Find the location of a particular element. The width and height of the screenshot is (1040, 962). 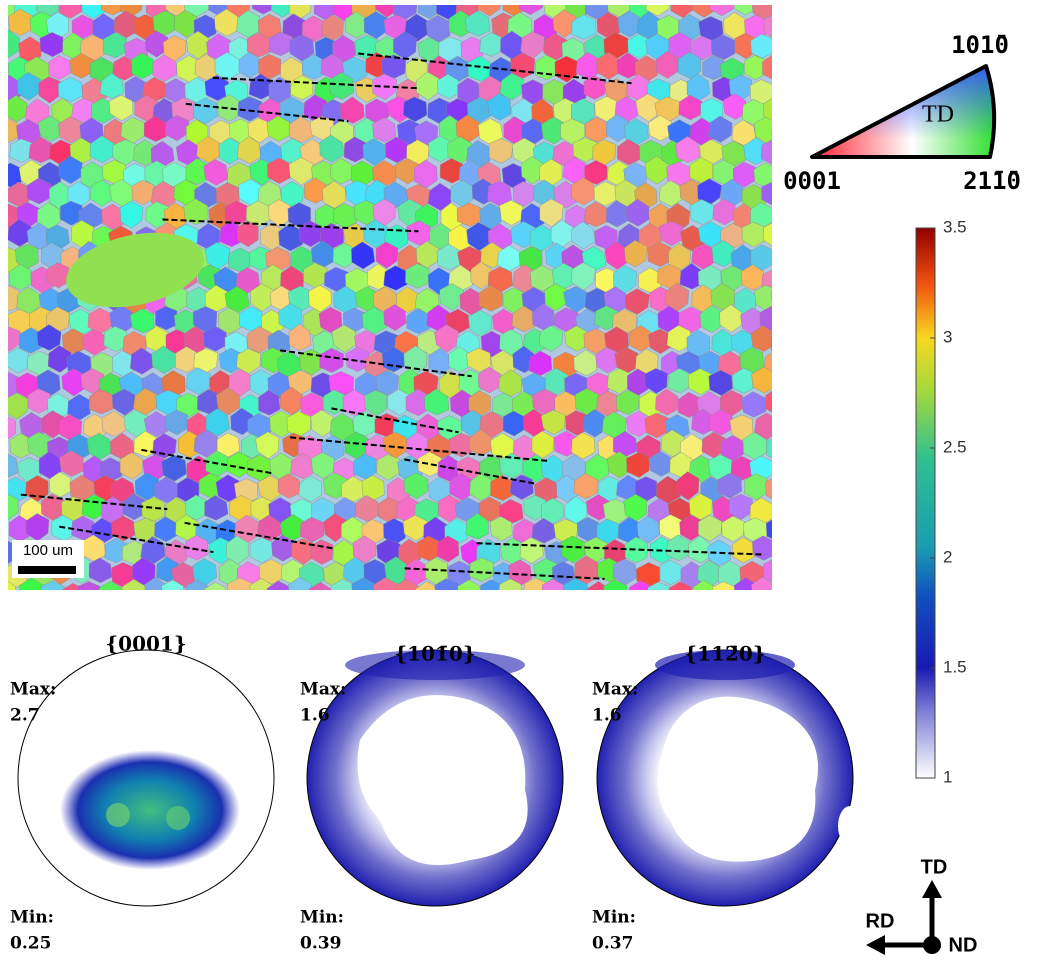

pole-figure-title: {112̄0} is located at coordinates (724, 654).